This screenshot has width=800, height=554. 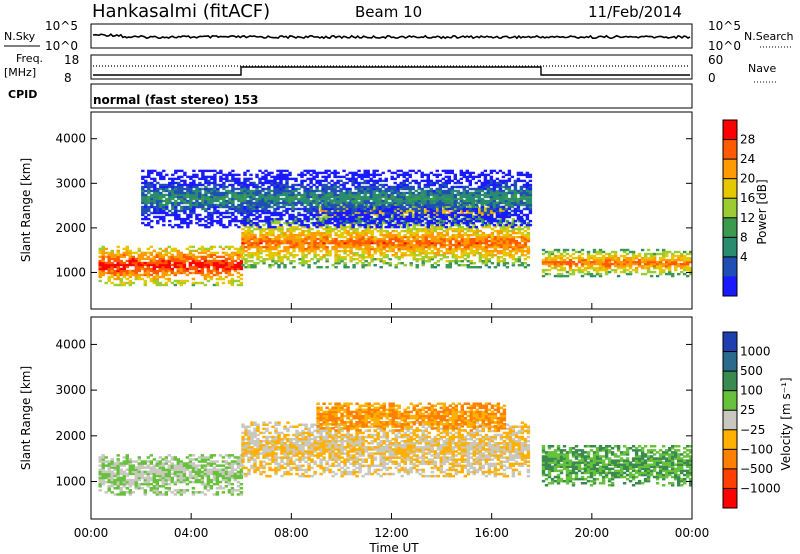 What do you see at coordinates (22, 94) in the screenshot?
I see `cpid-label: CPID` at bounding box center [22, 94].